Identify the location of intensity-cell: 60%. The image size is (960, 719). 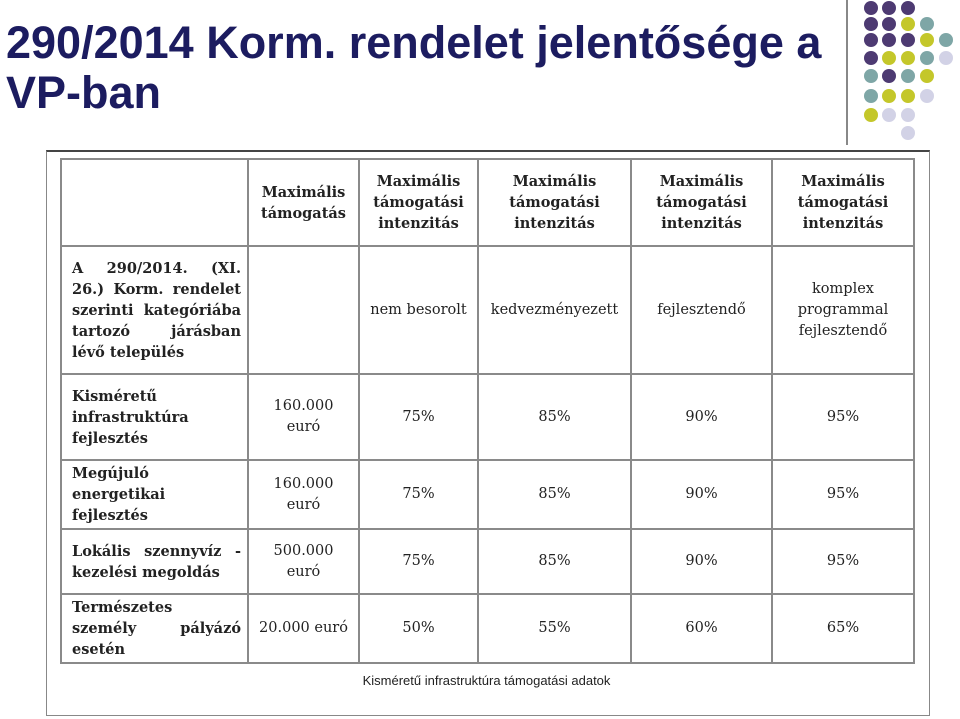
(701, 628).